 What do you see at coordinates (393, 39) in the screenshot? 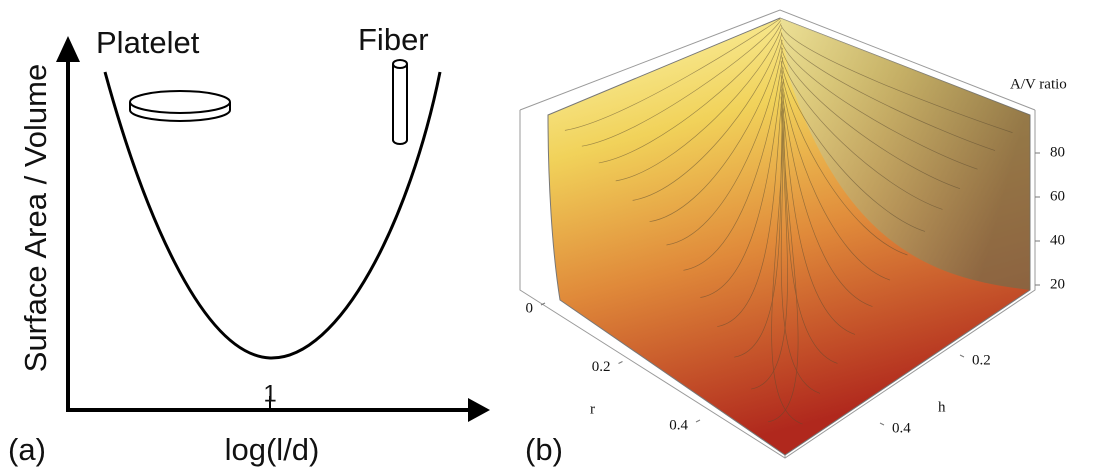
I see `annotation: Fiber` at bounding box center [393, 39].